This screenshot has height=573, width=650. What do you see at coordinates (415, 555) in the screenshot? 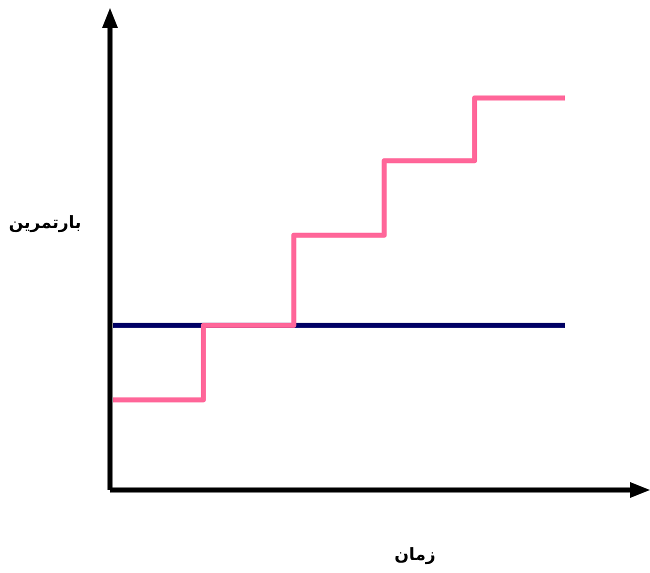
I see `x-axis-title: زمان` at bounding box center [415, 555].